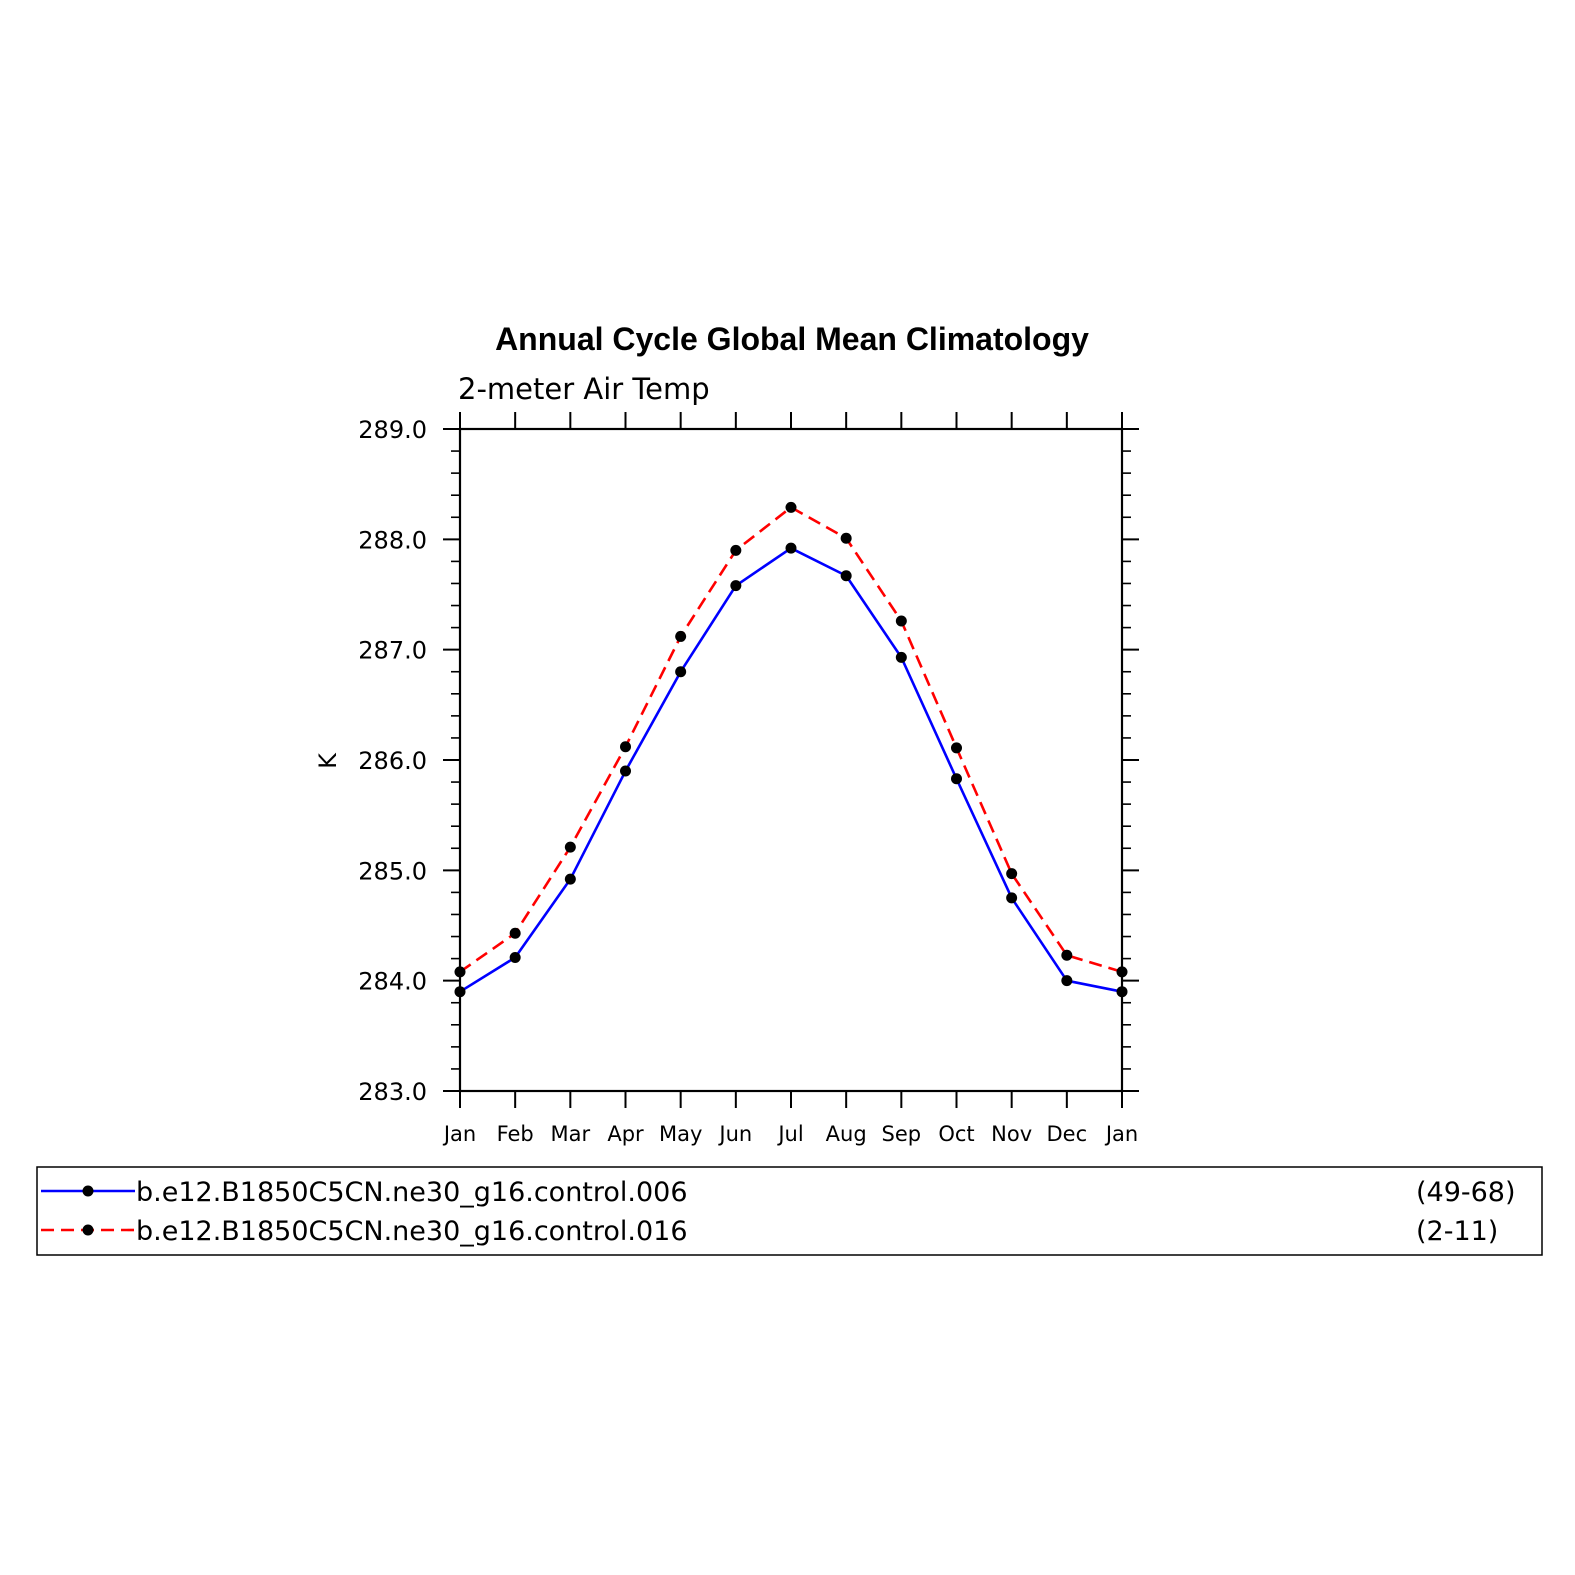 The image size is (1575, 1575). Describe the element at coordinates (571, 1134) in the screenshot. I see `x-tick-label: Mar` at that location.